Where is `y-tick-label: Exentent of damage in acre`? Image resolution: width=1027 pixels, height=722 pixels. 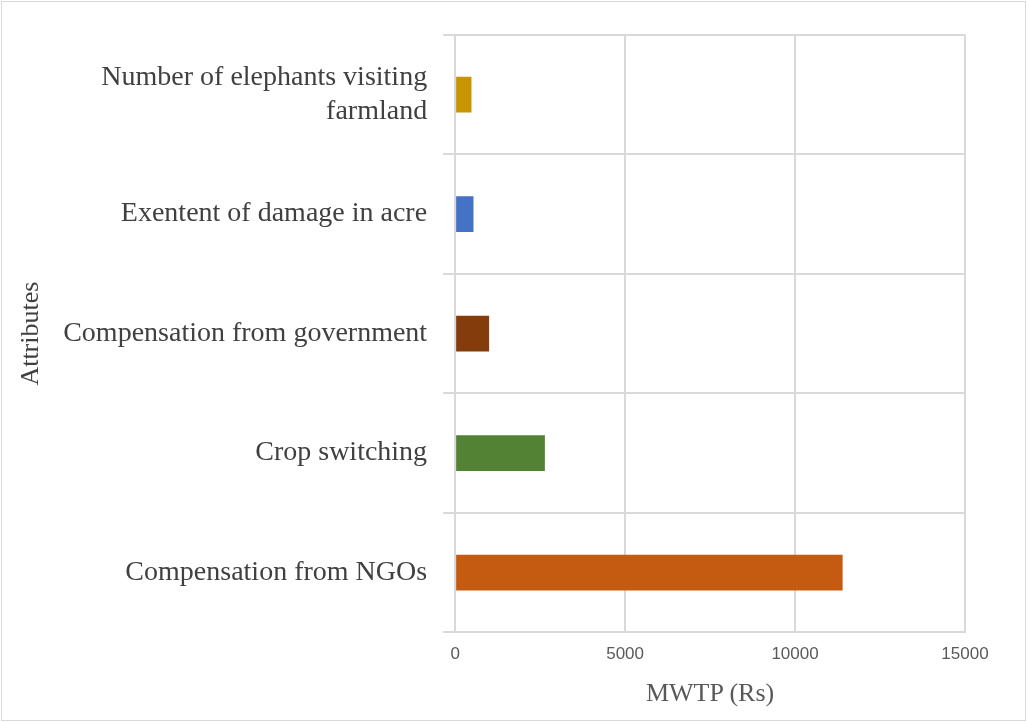 y-tick-label: Exentent of damage in acre is located at coordinates (274, 212).